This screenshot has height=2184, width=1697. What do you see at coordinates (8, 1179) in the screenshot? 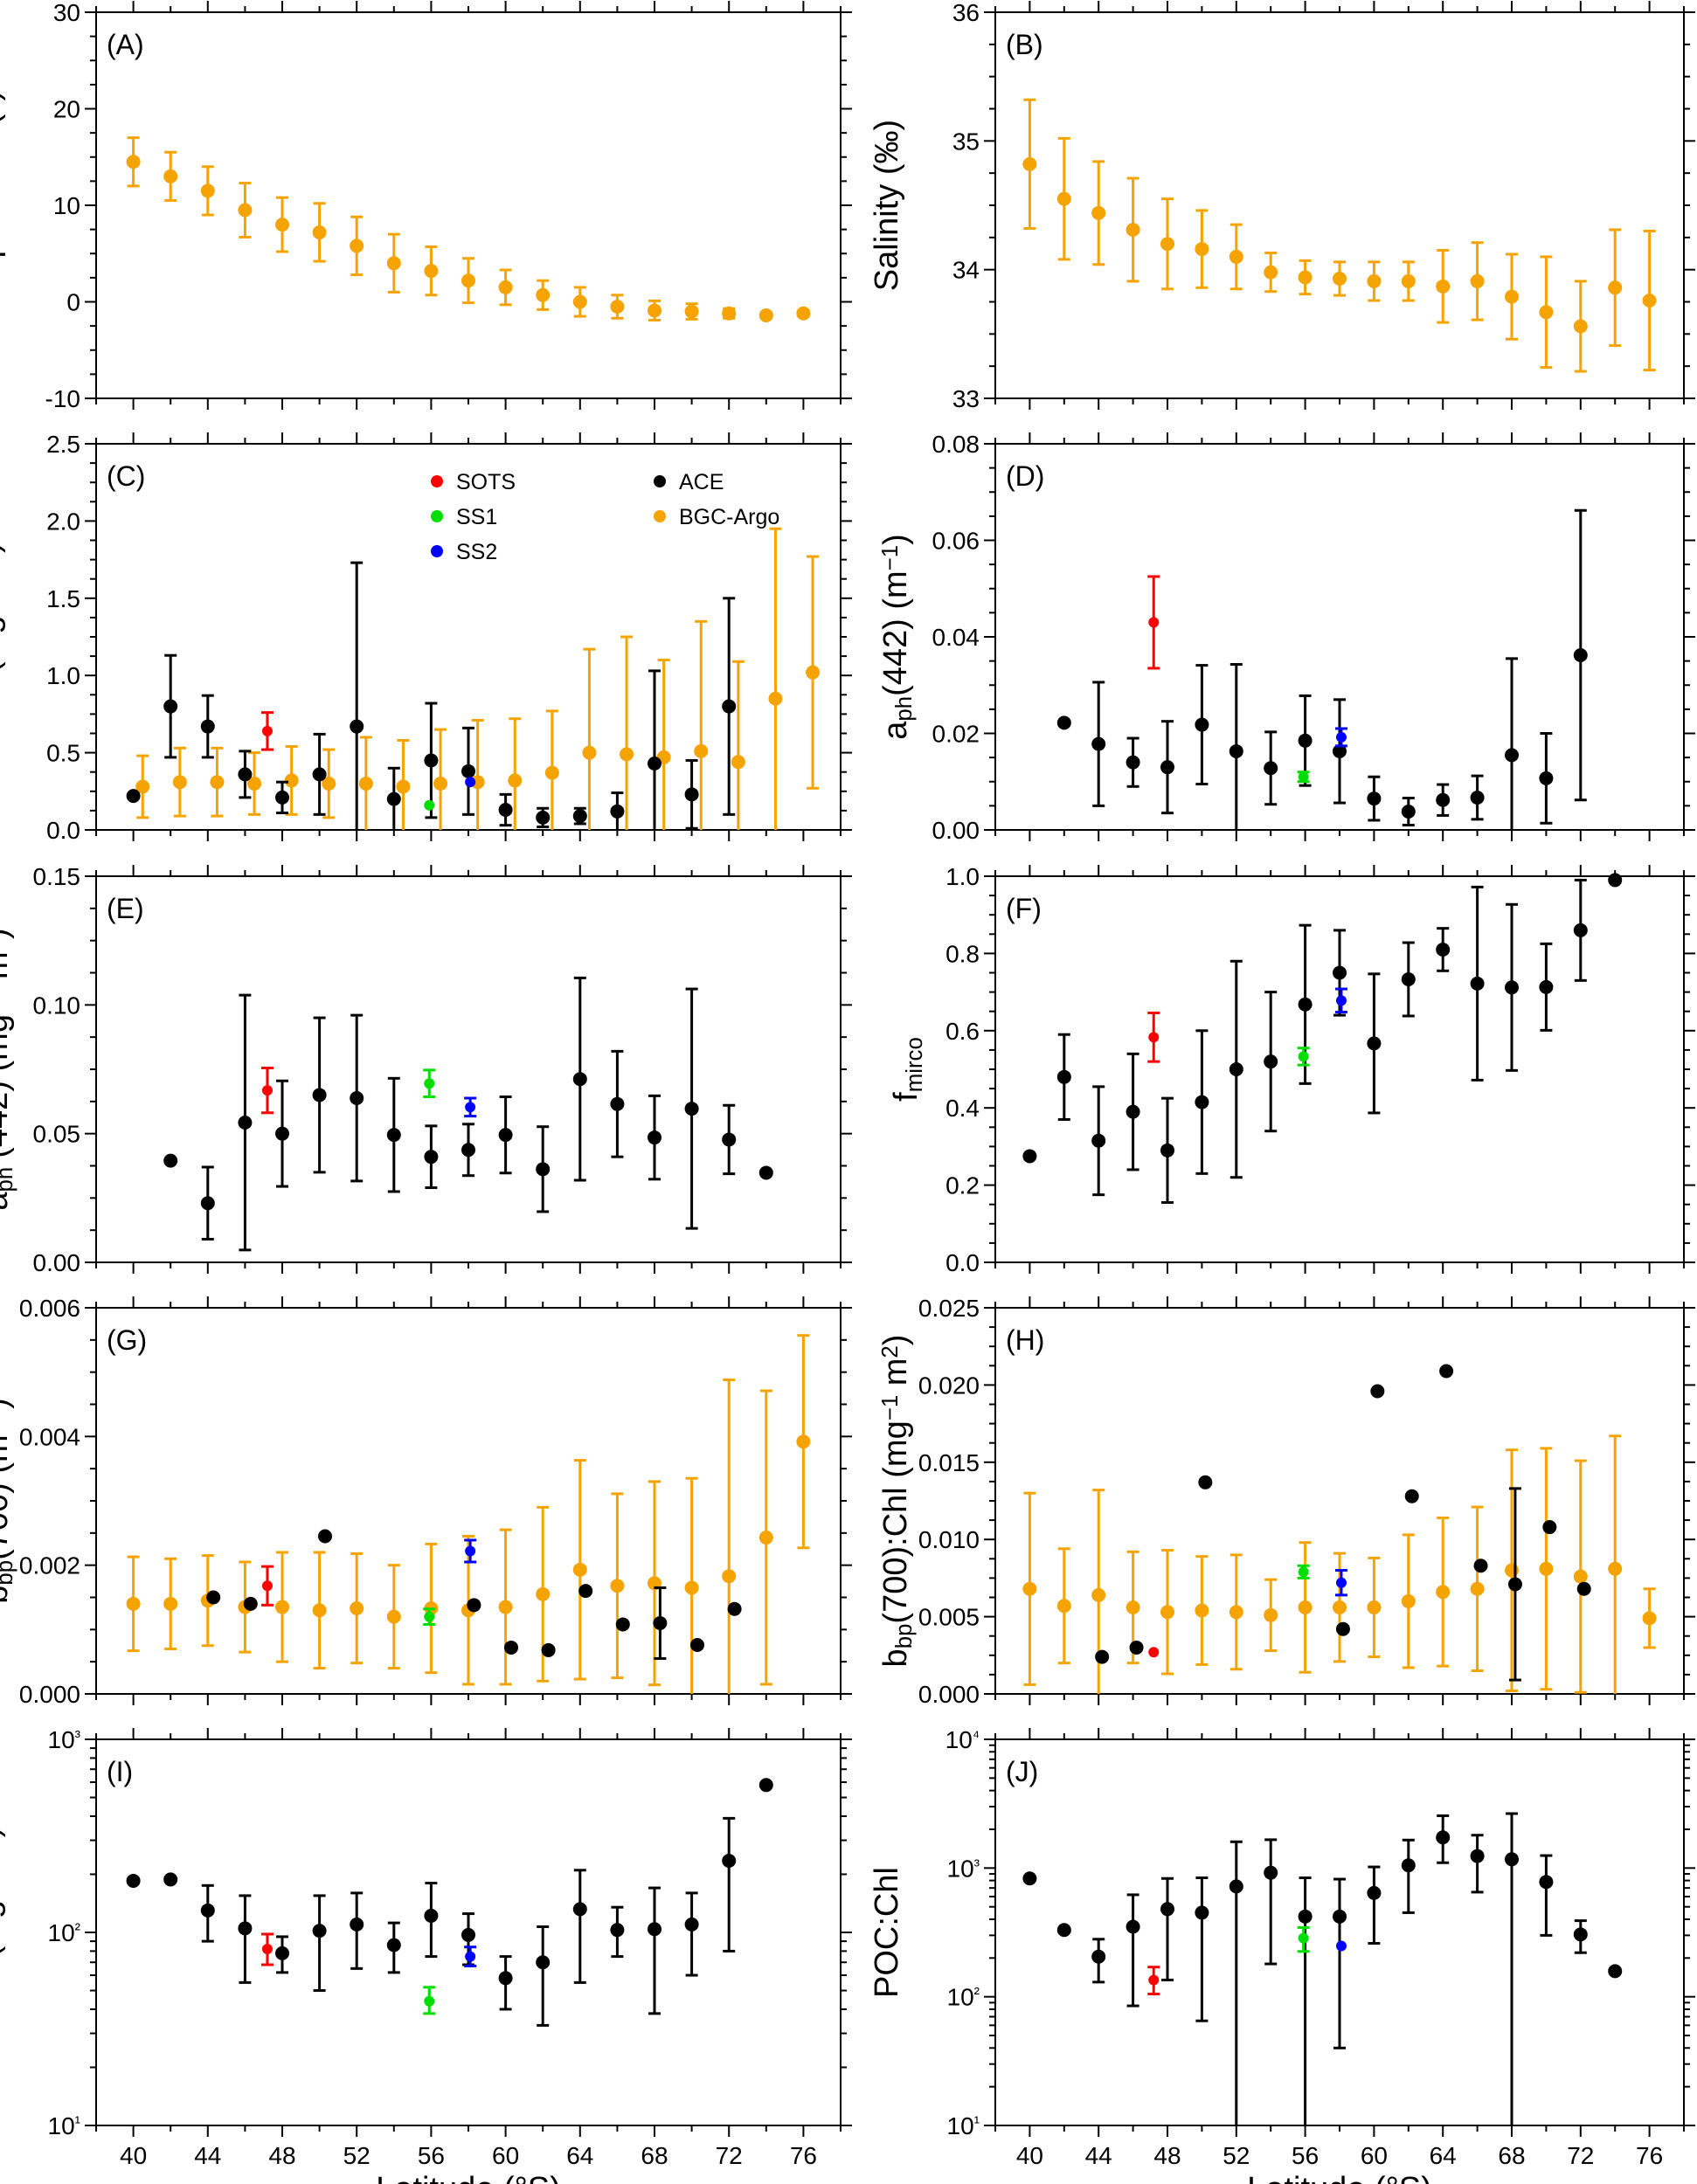
I see `y-axis-label-part: ph` at bounding box center [8, 1179].